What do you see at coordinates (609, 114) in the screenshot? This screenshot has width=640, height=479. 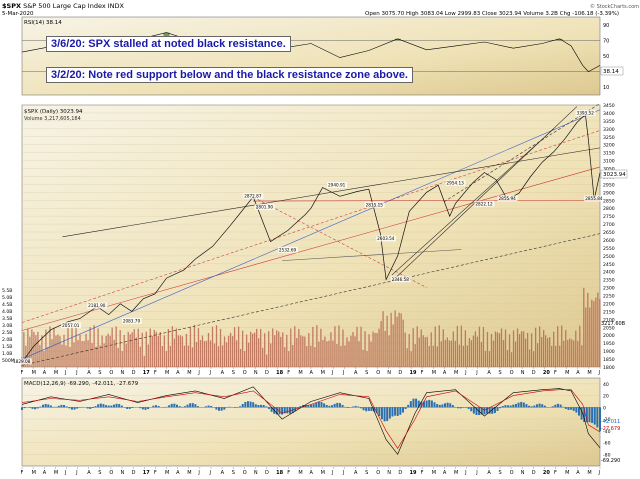 I see `price-tick-label: 3400` at bounding box center [609, 114].